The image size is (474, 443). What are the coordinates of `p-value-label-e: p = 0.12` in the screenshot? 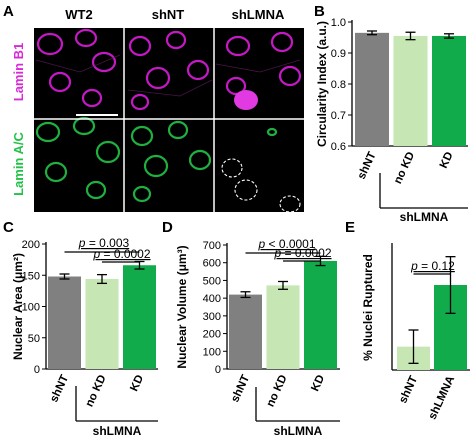 It's located at (432, 266).